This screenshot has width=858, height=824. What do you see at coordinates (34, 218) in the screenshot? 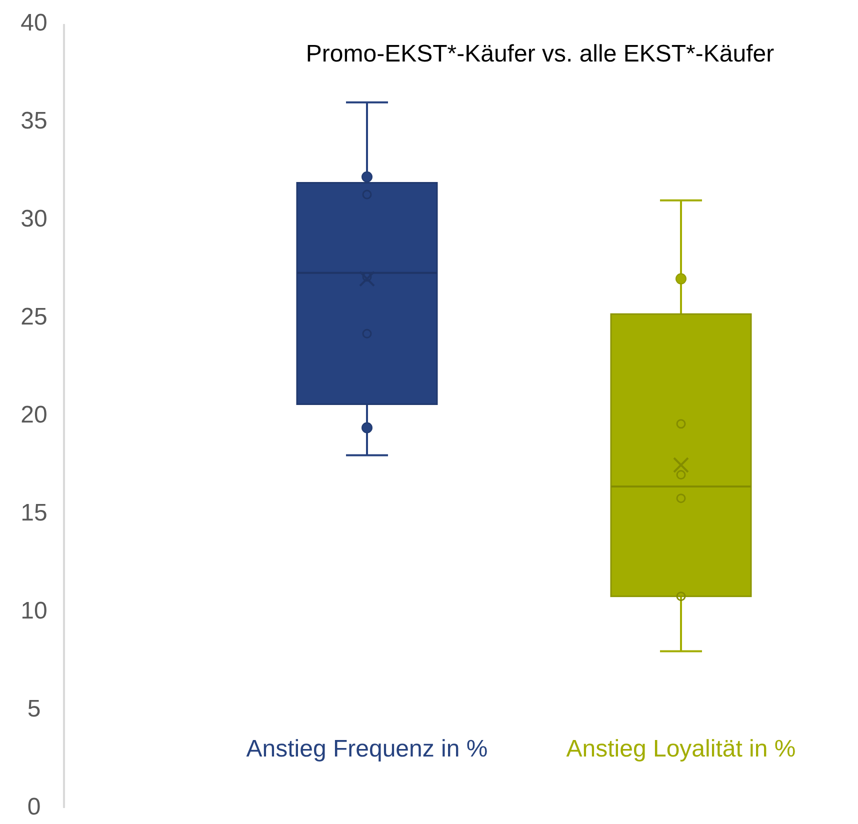
I see `y-tick-label: 30` at bounding box center [34, 218].